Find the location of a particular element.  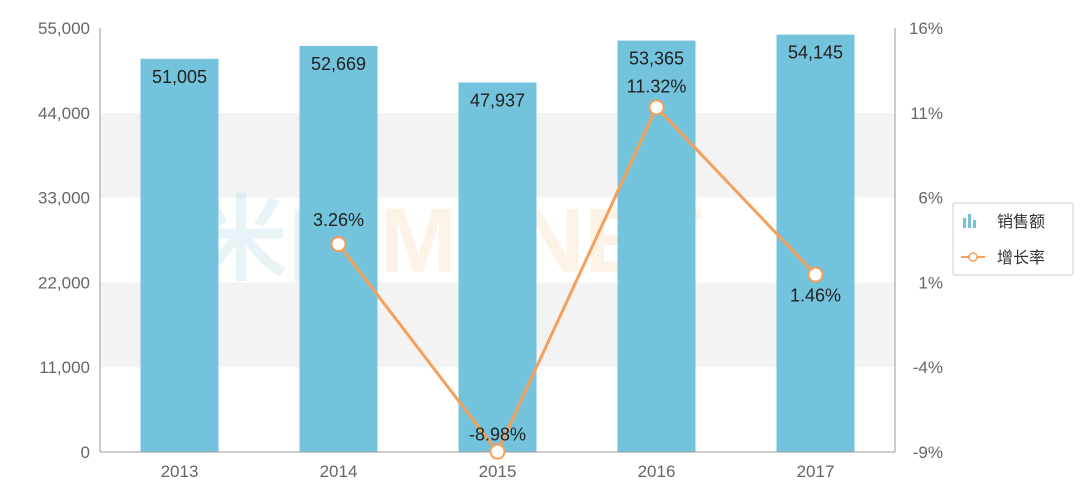

left-tick-label: 33,000 is located at coordinates (64, 198).